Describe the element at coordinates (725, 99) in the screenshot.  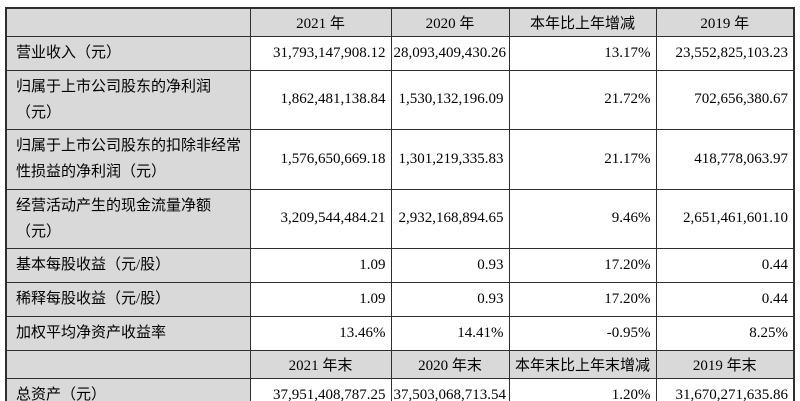
I see `value-cell: 702,656,380.67` at that location.